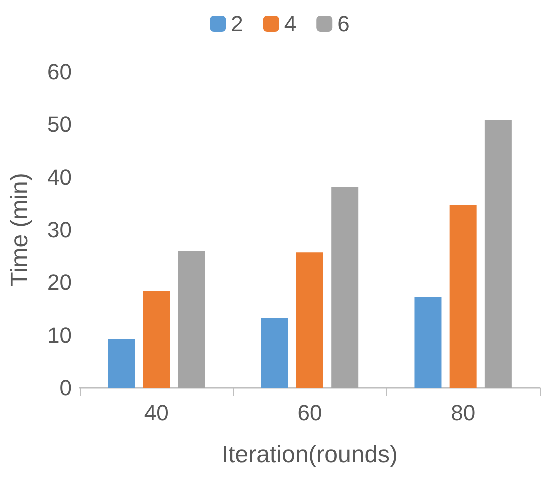  What do you see at coordinates (237, 24) in the screenshot?
I see `legend-label: 2` at bounding box center [237, 24].